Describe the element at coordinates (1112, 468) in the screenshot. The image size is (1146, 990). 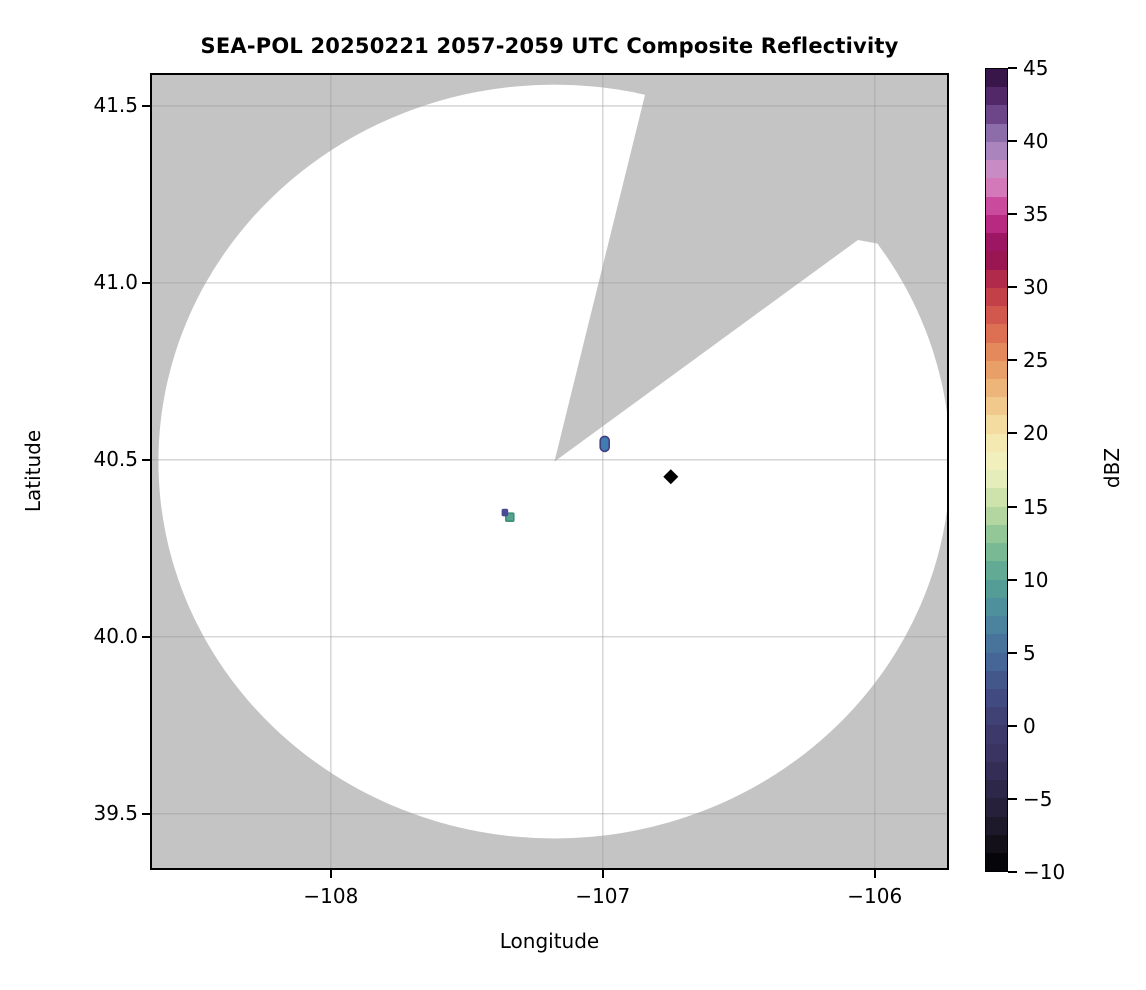
I see `colorbar-label: dBZ` at that location.